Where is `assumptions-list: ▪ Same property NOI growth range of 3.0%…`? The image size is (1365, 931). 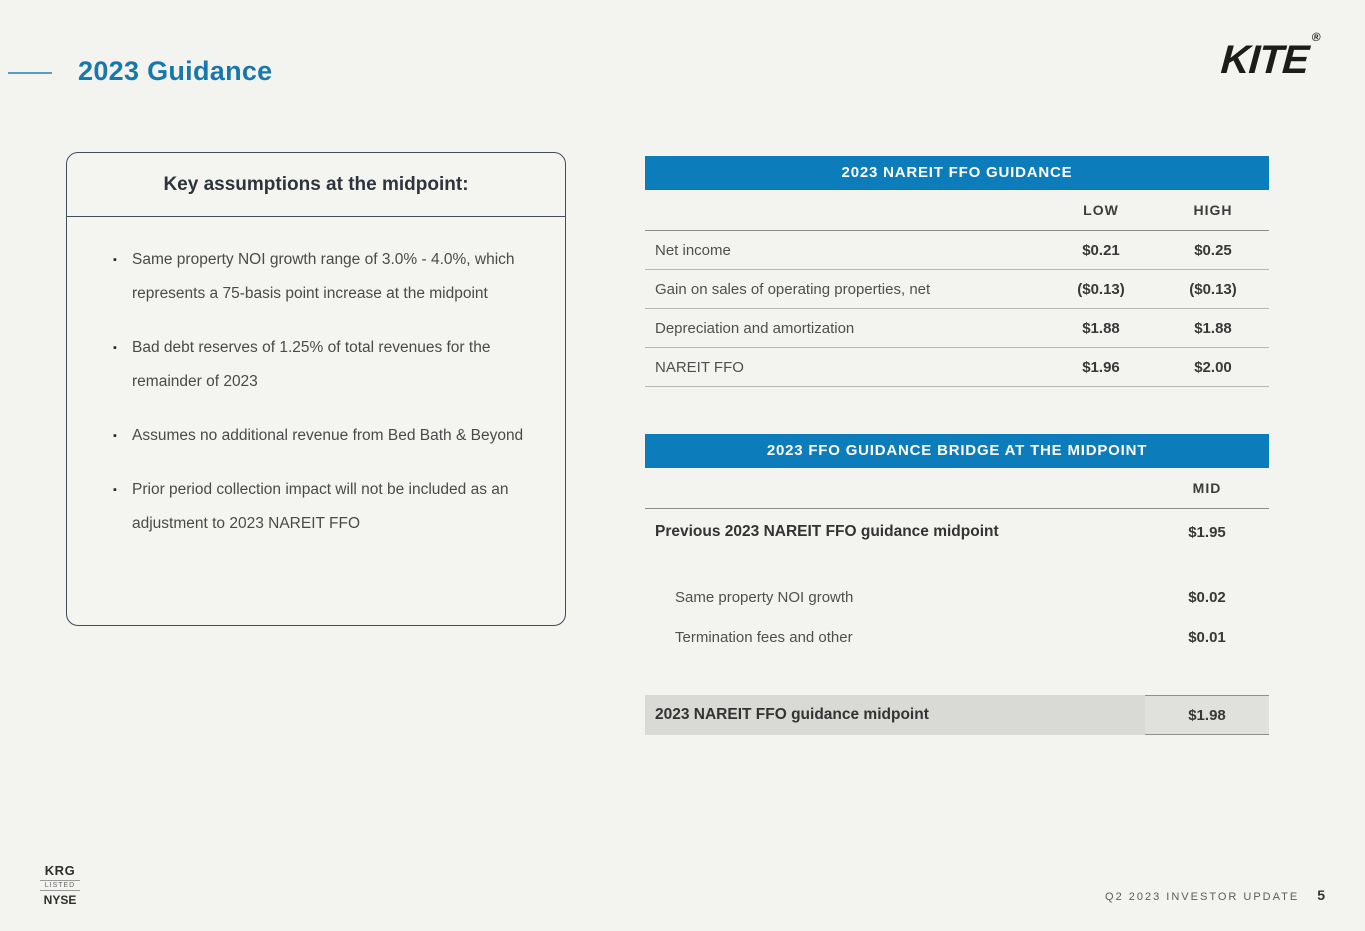
assumptions-list: ▪ Same property NOI growth range of 3.0%… is located at coordinates (316, 379).